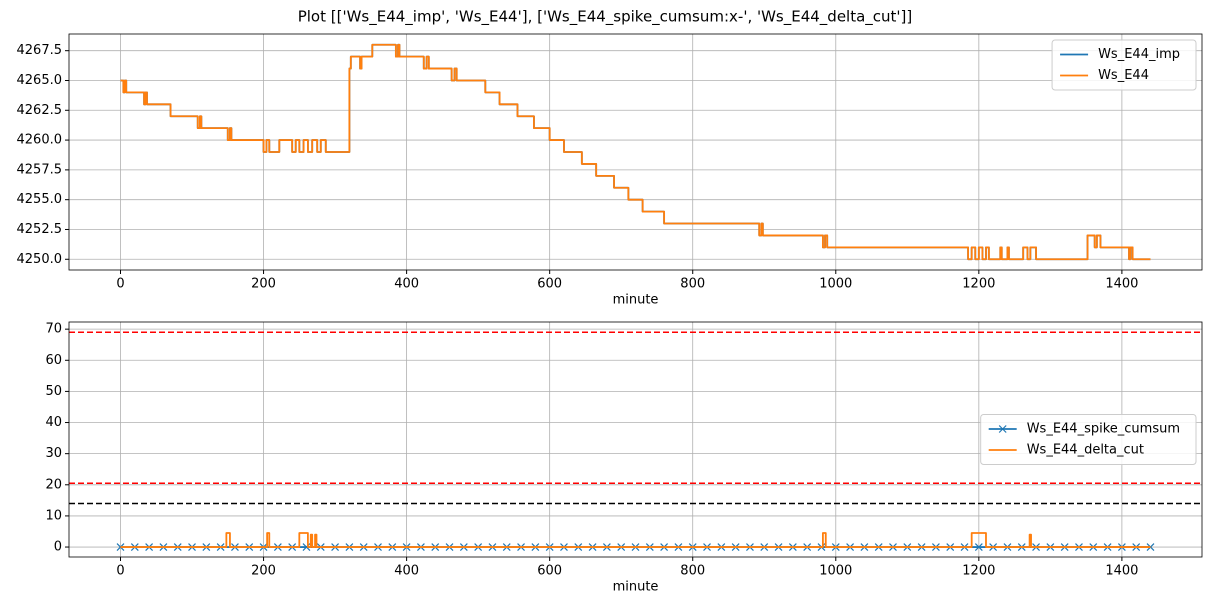  Describe the element at coordinates (1085, 450) in the screenshot. I see `legend-label: Ws_E44_delta_cut` at that location.